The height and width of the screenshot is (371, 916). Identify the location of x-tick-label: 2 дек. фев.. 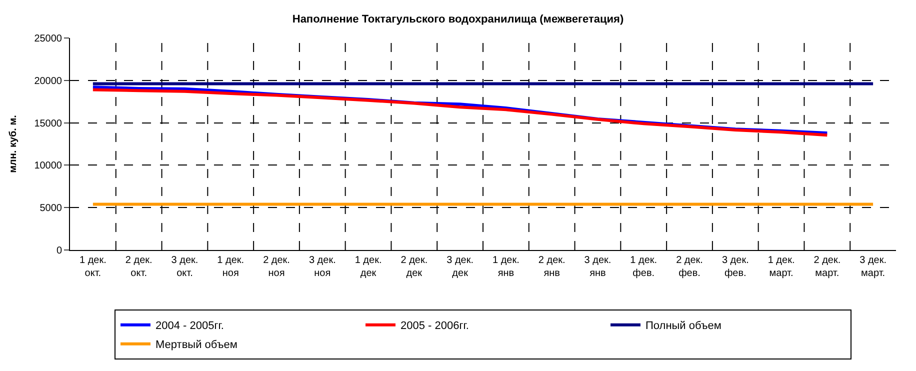
(689, 267).